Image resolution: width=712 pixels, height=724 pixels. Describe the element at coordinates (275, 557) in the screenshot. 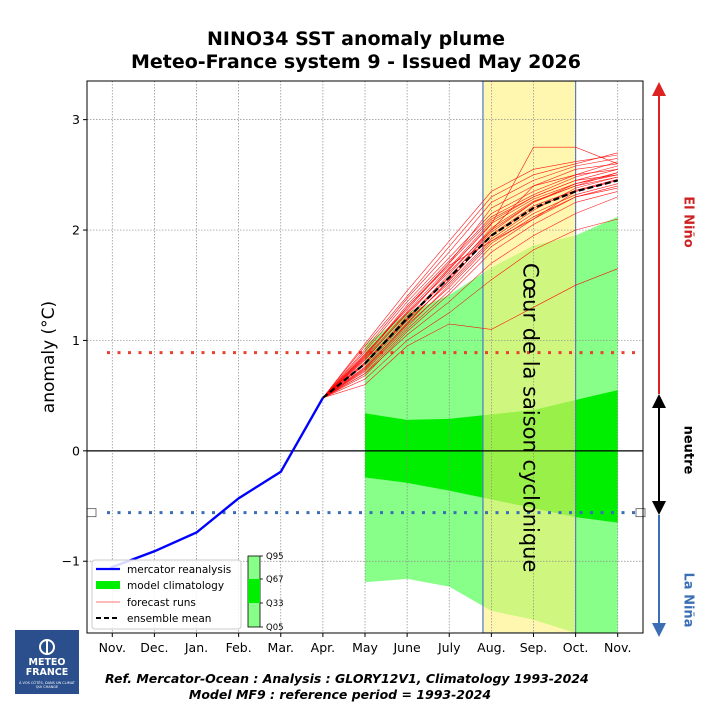

I see `quantile-label: Q95` at that location.